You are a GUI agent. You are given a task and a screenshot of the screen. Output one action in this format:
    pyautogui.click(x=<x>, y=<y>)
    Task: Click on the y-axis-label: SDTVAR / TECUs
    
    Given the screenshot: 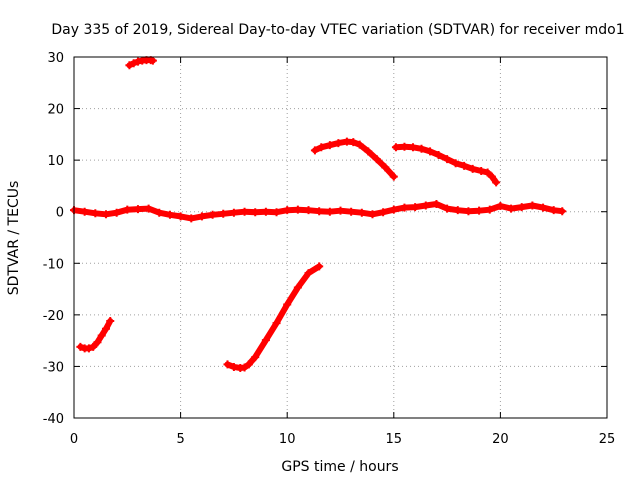 What is the action you would take?
    pyautogui.click(x=14, y=238)
    